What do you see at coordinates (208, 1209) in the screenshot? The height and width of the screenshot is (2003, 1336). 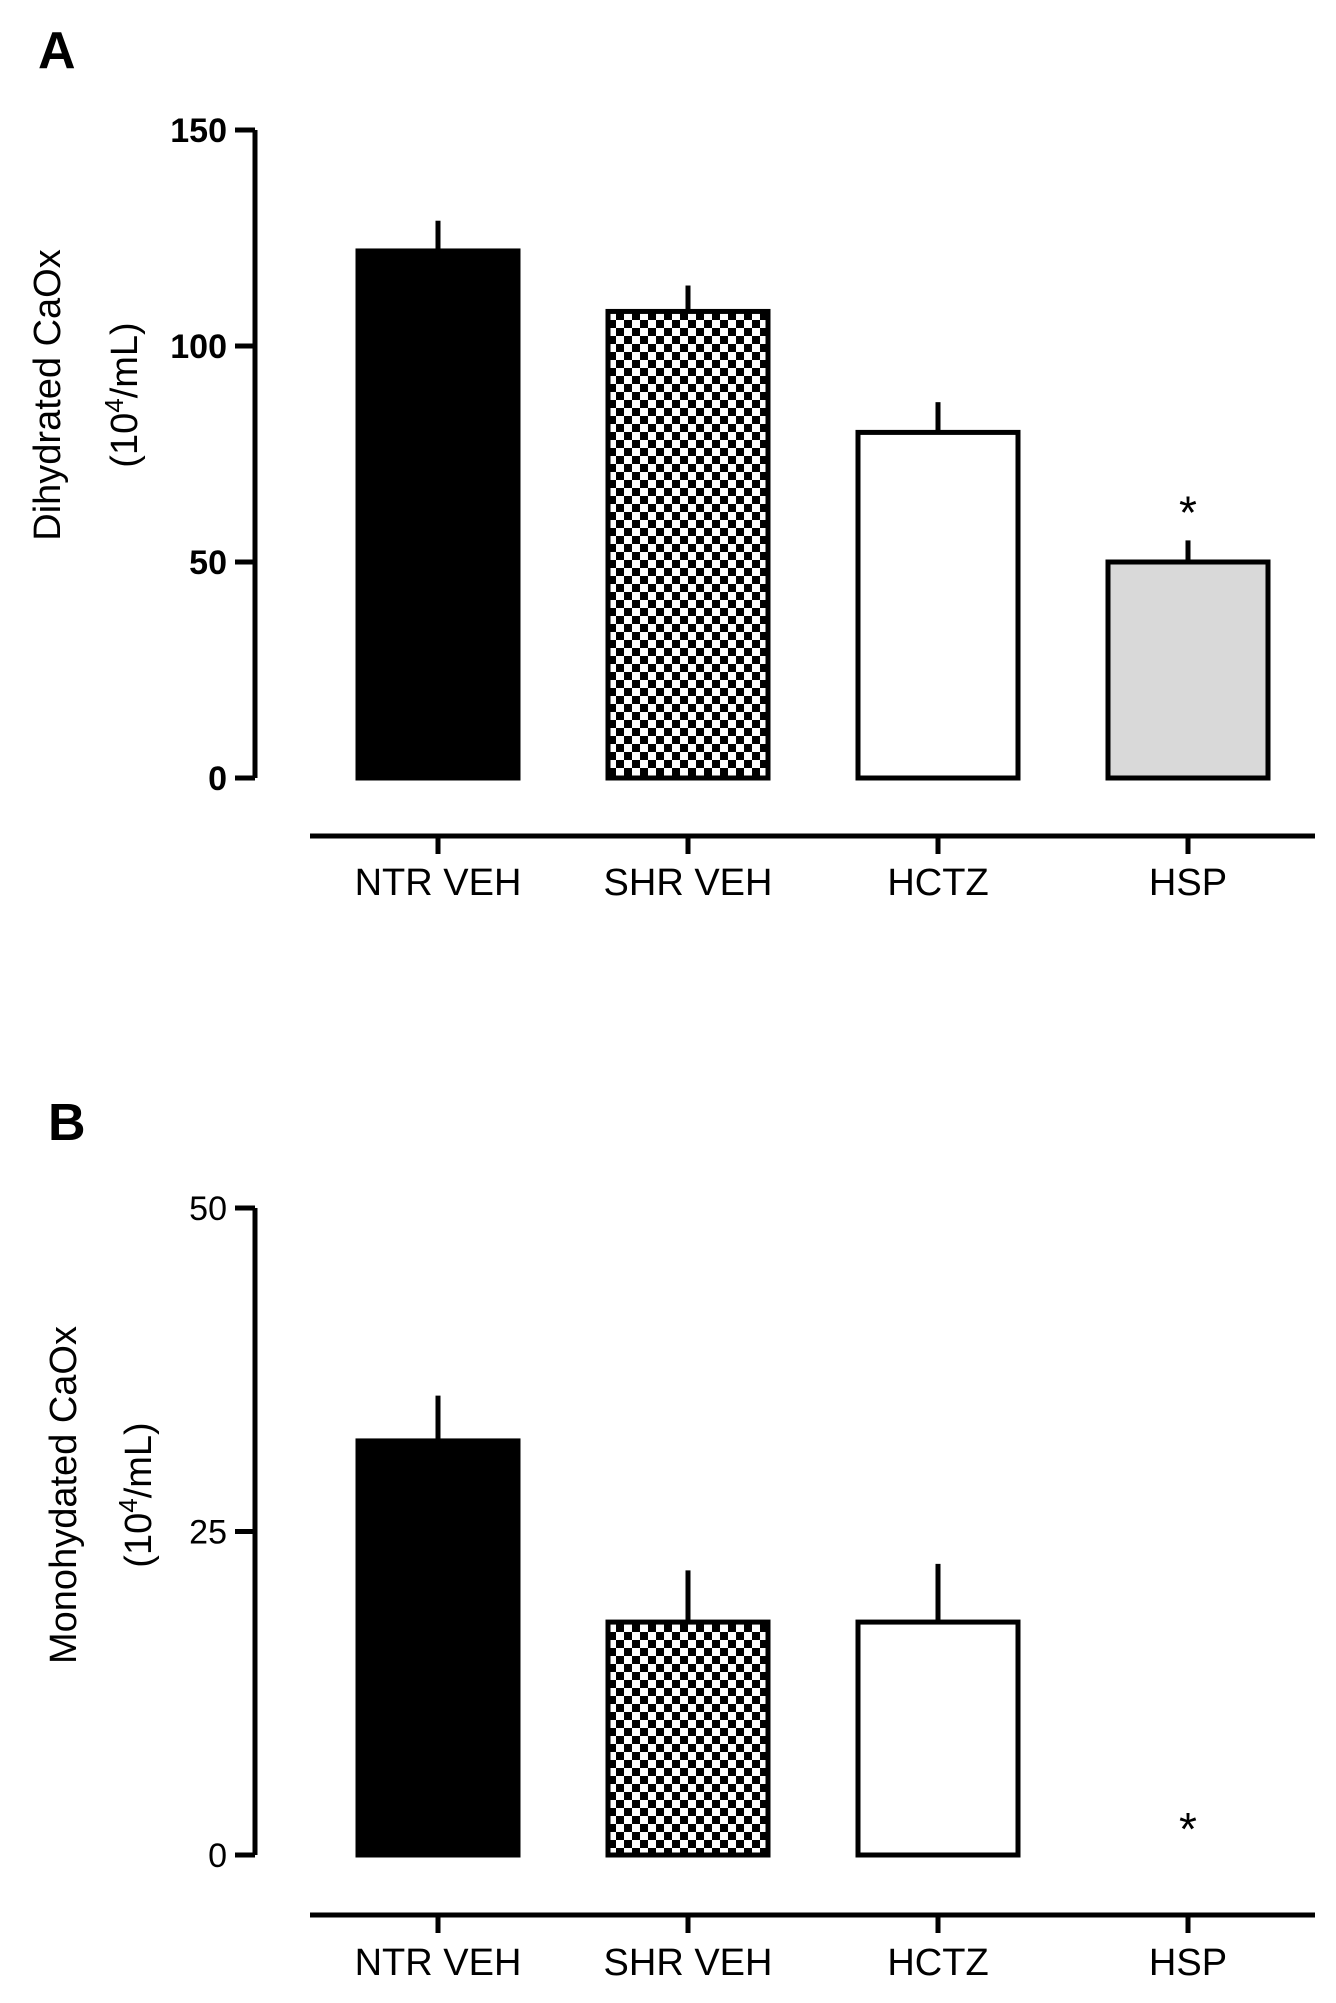 I see `panel-b-y-tick-label: 50` at bounding box center [208, 1209].